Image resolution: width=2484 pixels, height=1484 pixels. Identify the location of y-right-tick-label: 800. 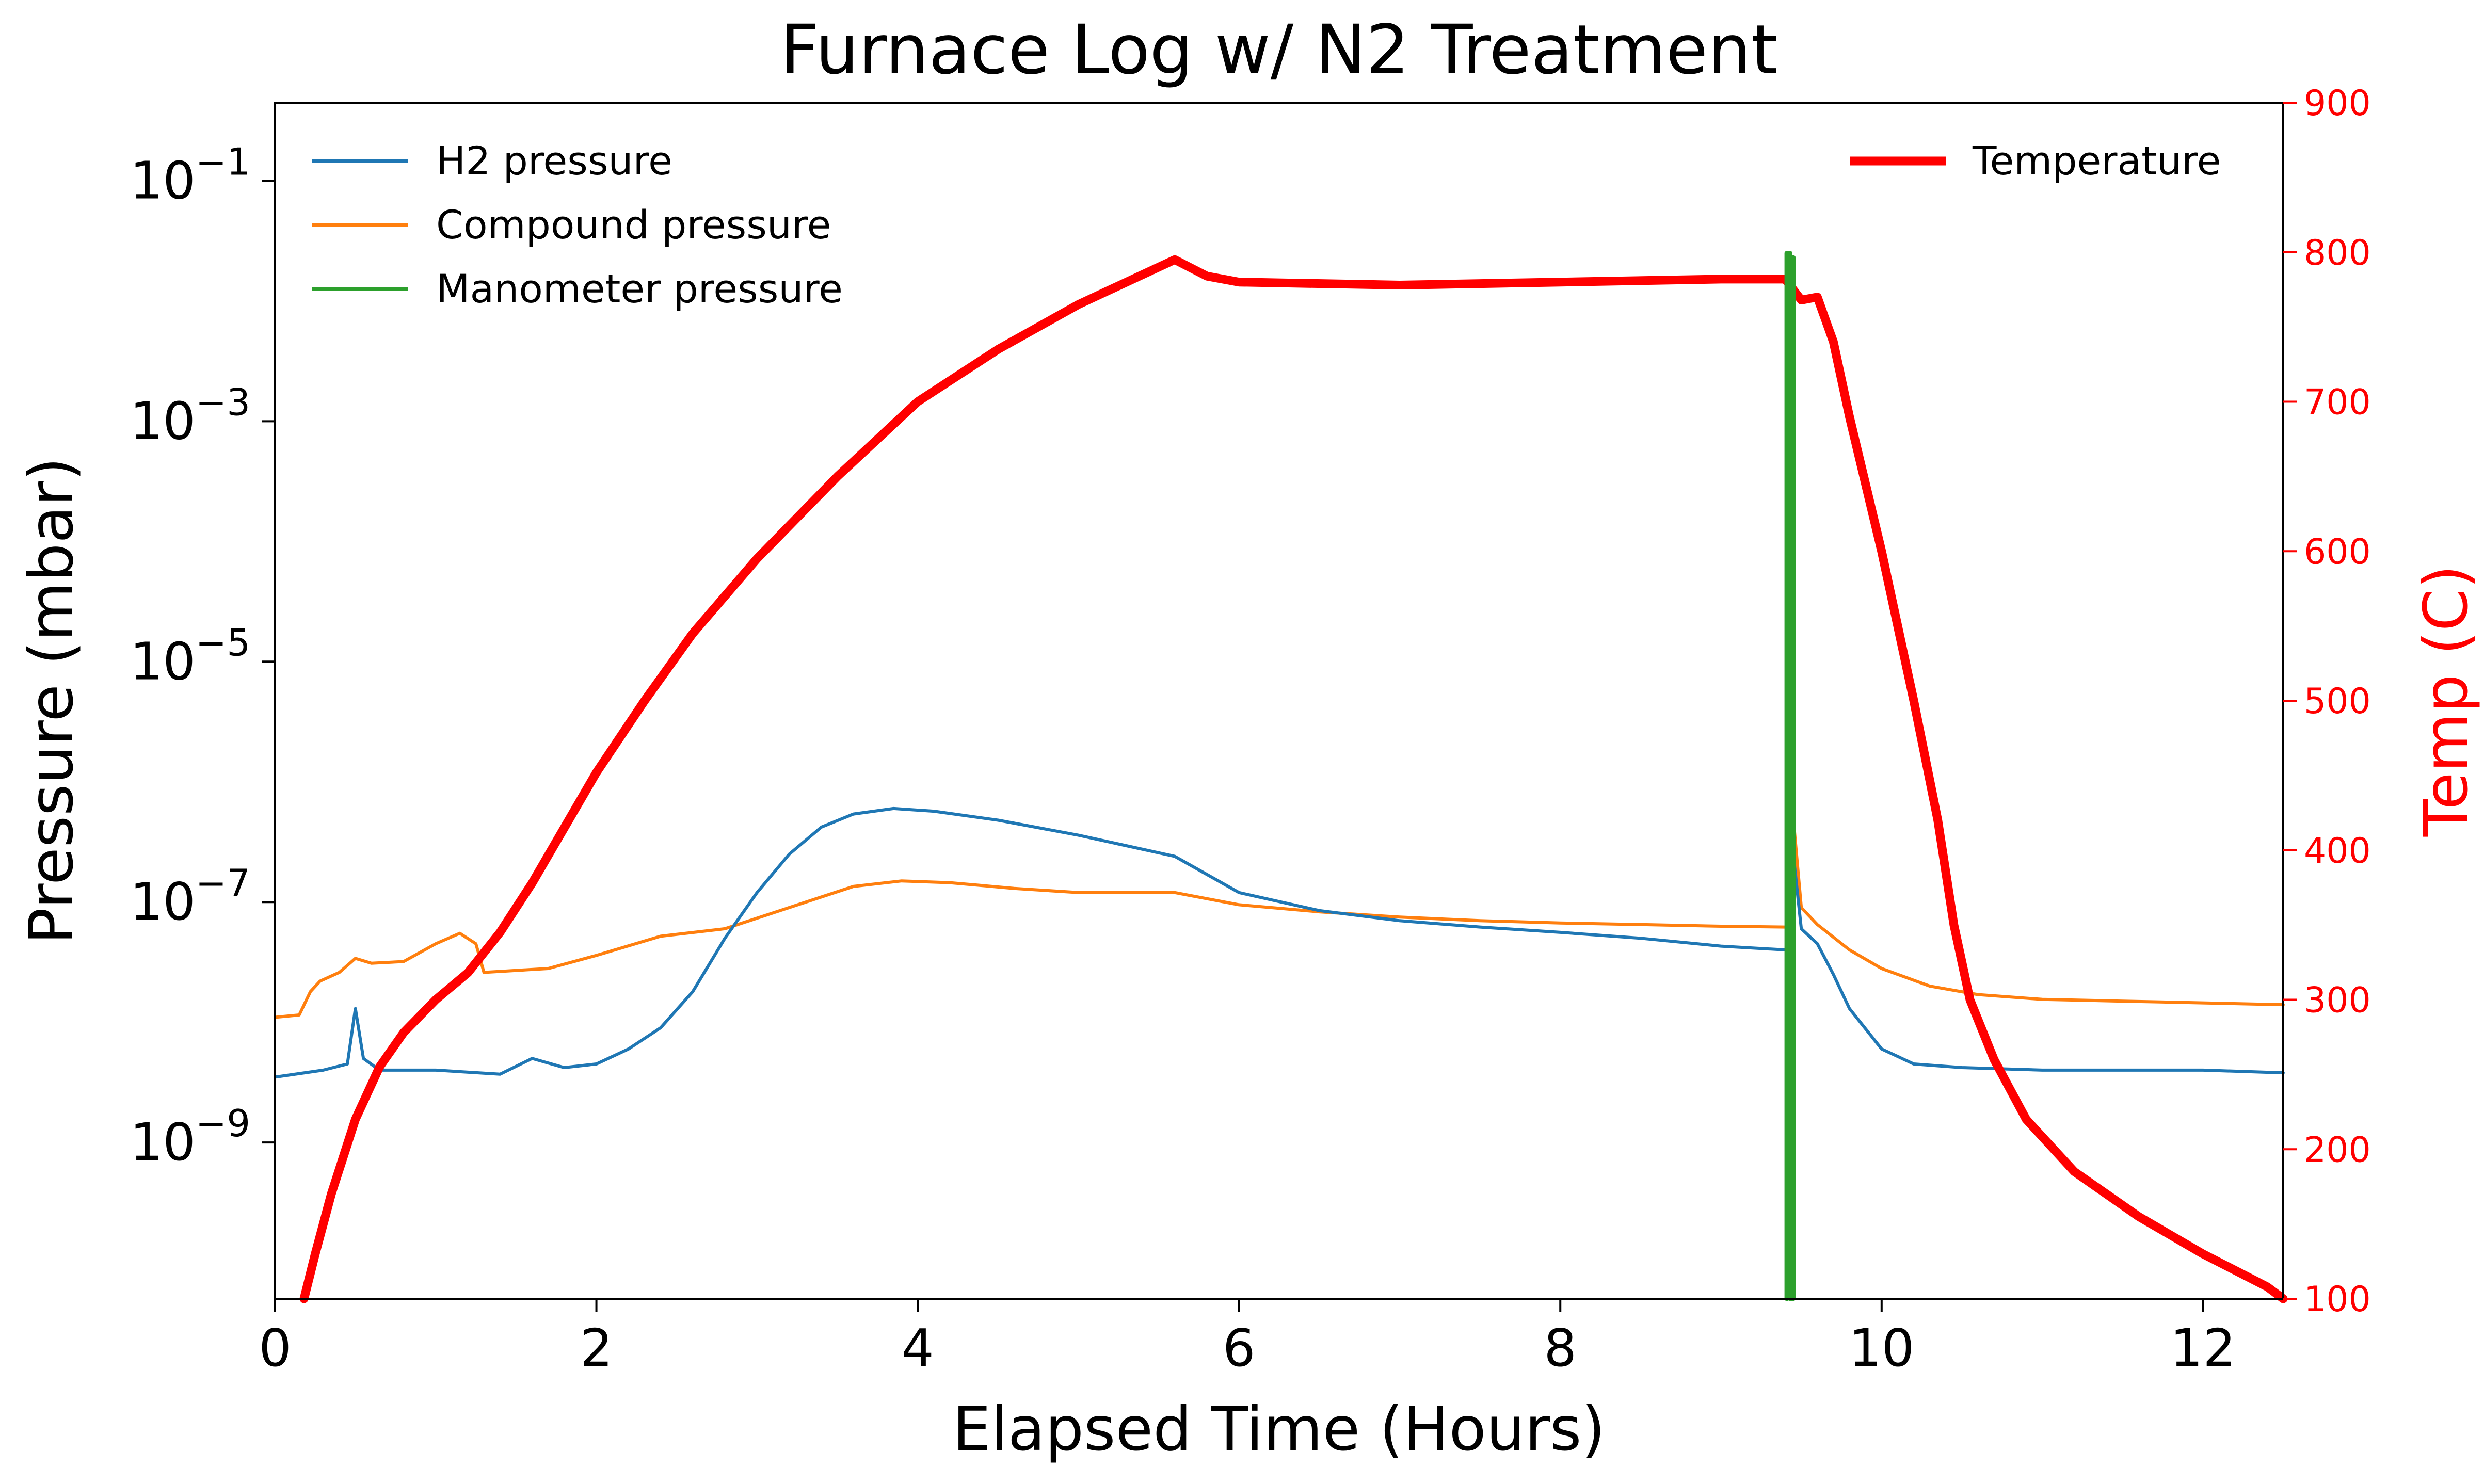
(2338, 253).